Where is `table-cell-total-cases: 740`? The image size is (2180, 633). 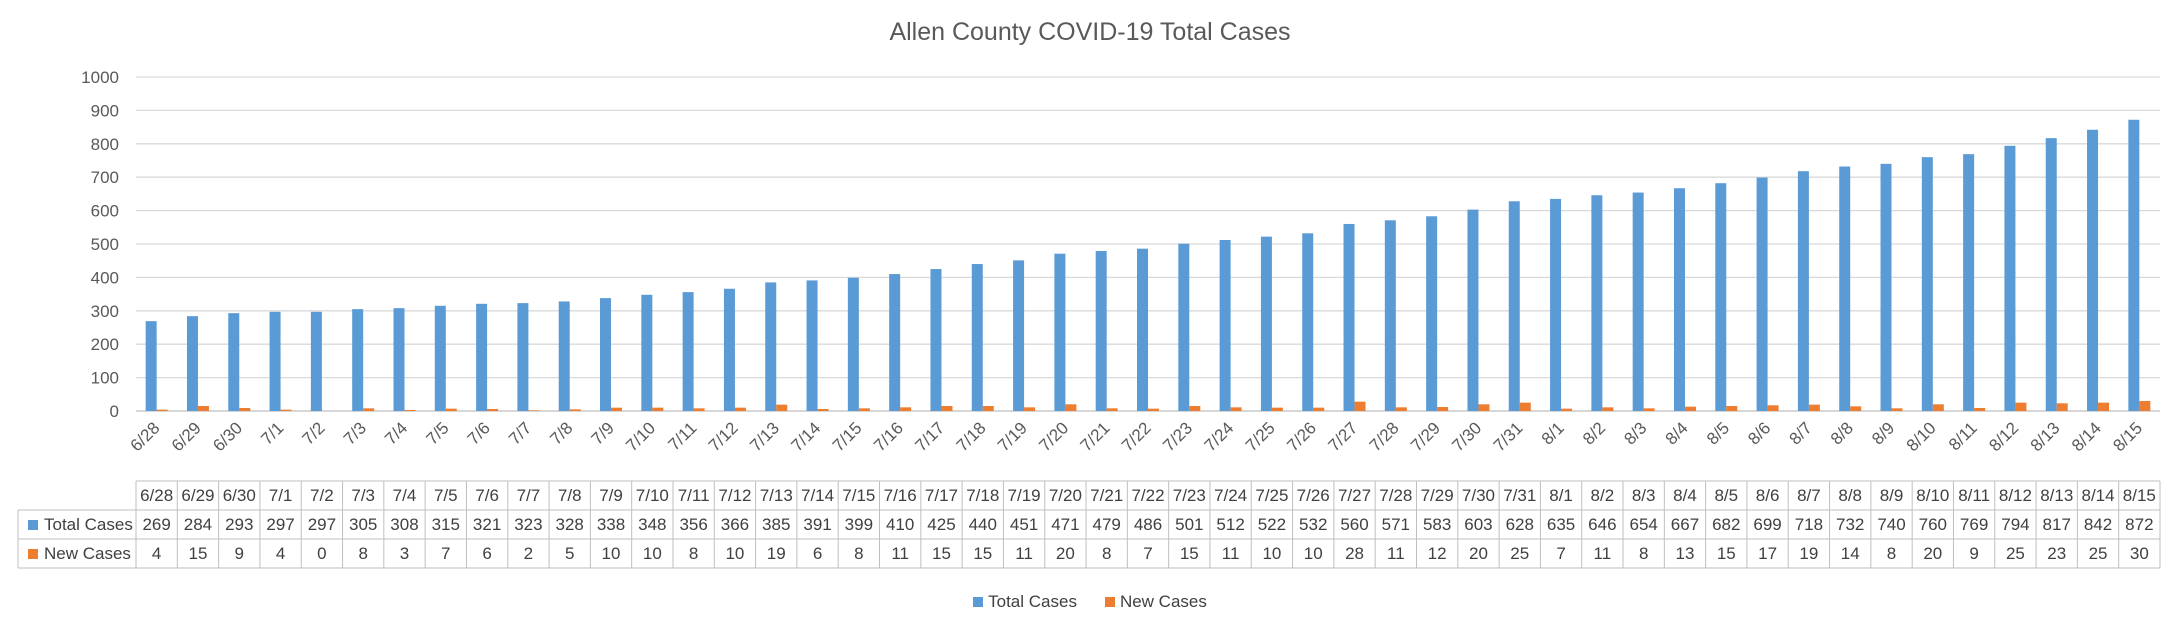
table-cell-total-cases: 740 is located at coordinates (1891, 524).